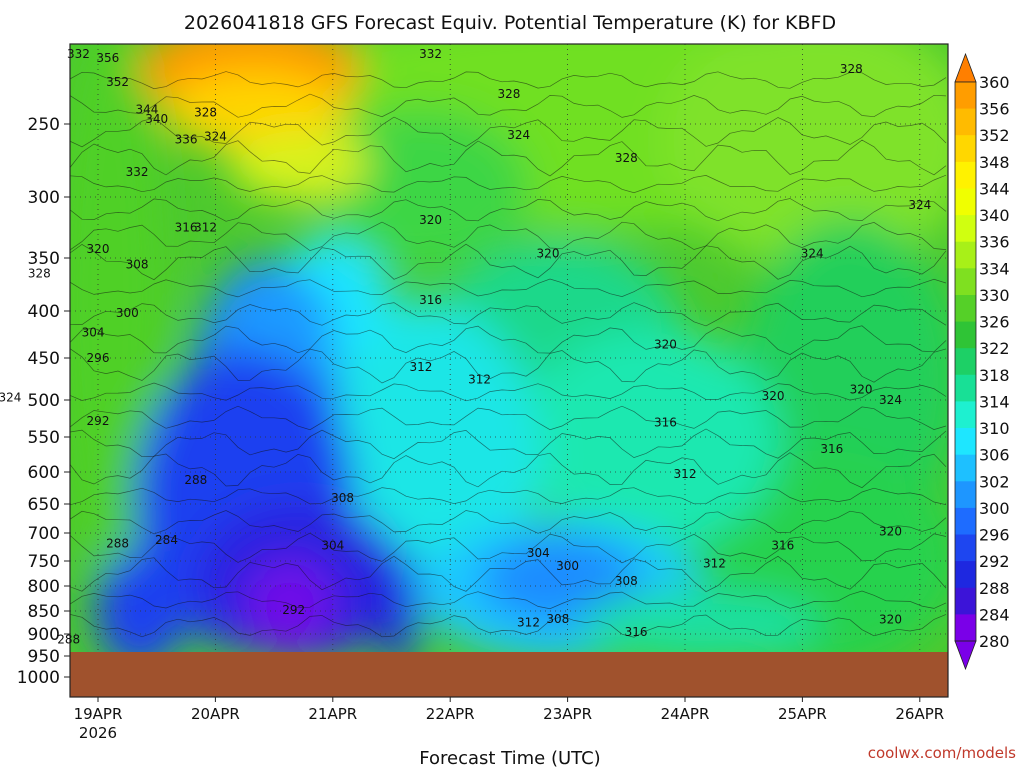 The image size is (1024, 768). I want to click on x-tick-label: 19APR, so click(98, 714).